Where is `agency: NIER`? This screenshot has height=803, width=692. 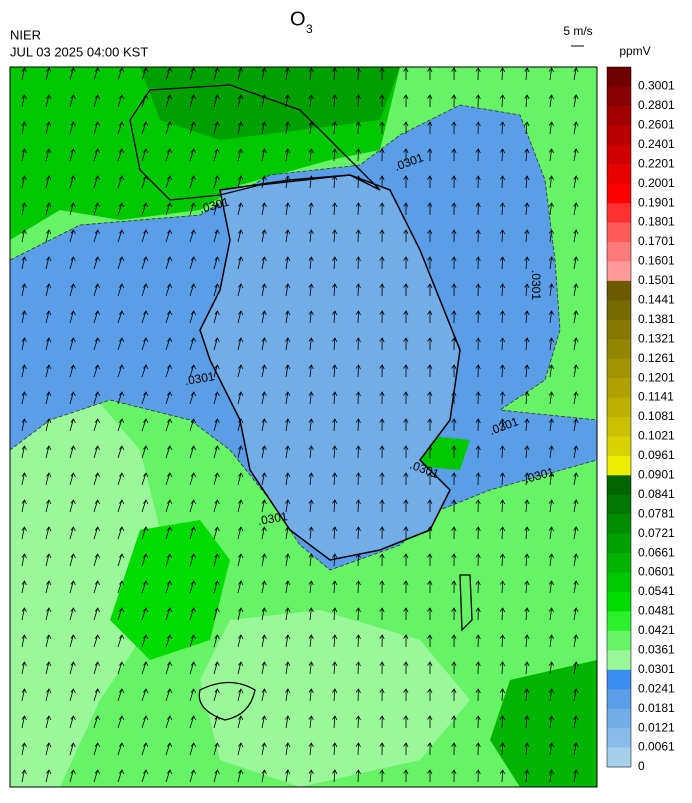 agency: NIER is located at coordinates (25, 34).